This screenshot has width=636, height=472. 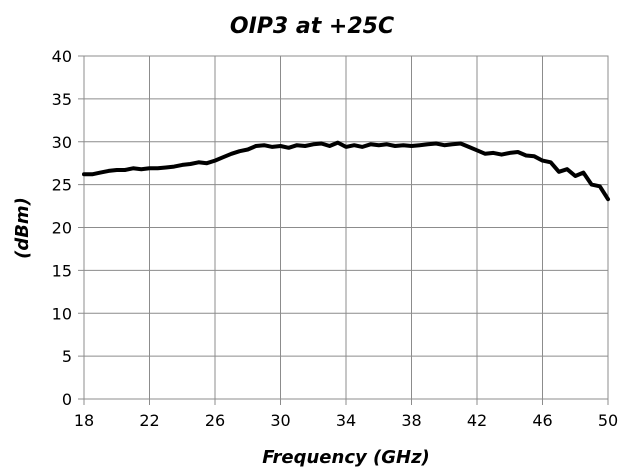 What do you see at coordinates (22, 228) in the screenshot?
I see `y-axis-label: (dBm)` at bounding box center [22, 228].